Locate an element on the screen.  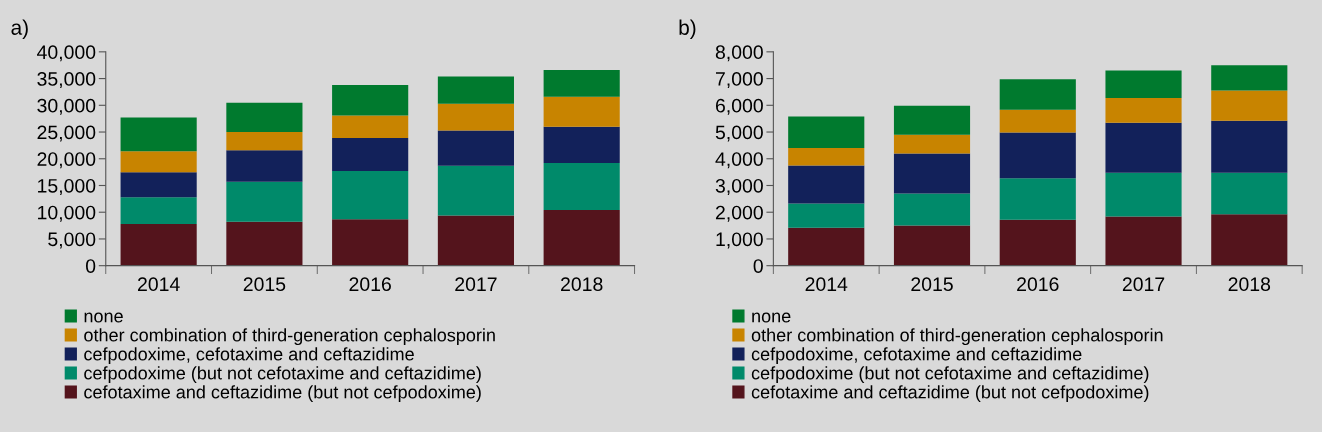
y-tick-label: 35,000 is located at coordinates (66, 80).